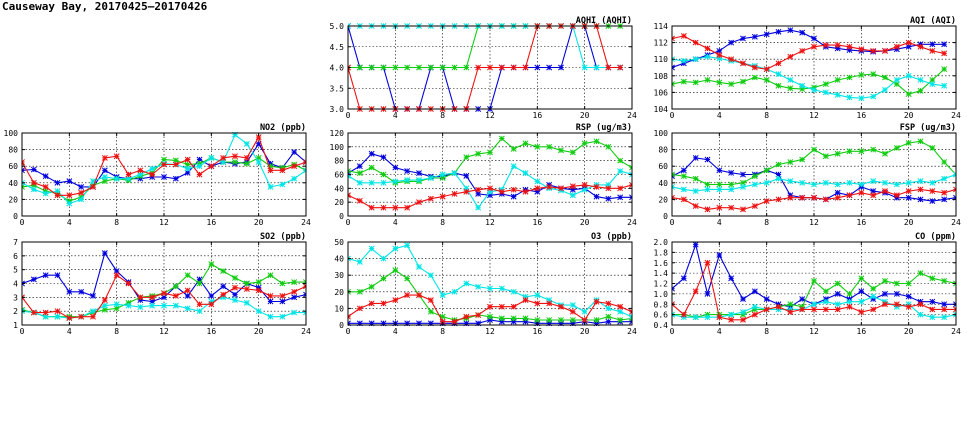 The height and width of the screenshot is (447, 975). Describe the element at coordinates (604, 21) in the screenshot. I see `chart-title: AQHI (AQHI)` at that location.